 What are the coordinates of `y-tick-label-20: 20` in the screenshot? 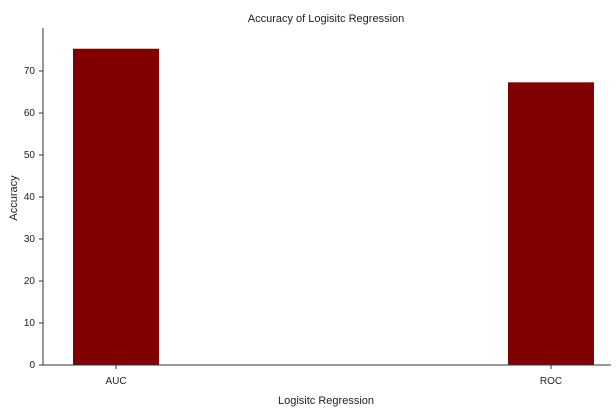 It's located at (30, 281).